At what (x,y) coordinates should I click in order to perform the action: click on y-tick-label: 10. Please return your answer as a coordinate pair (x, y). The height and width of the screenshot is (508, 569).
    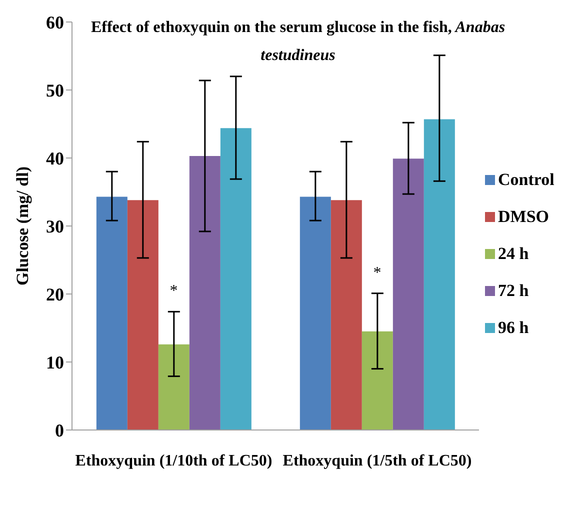
    Looking at the image, I should click on (55, 362).